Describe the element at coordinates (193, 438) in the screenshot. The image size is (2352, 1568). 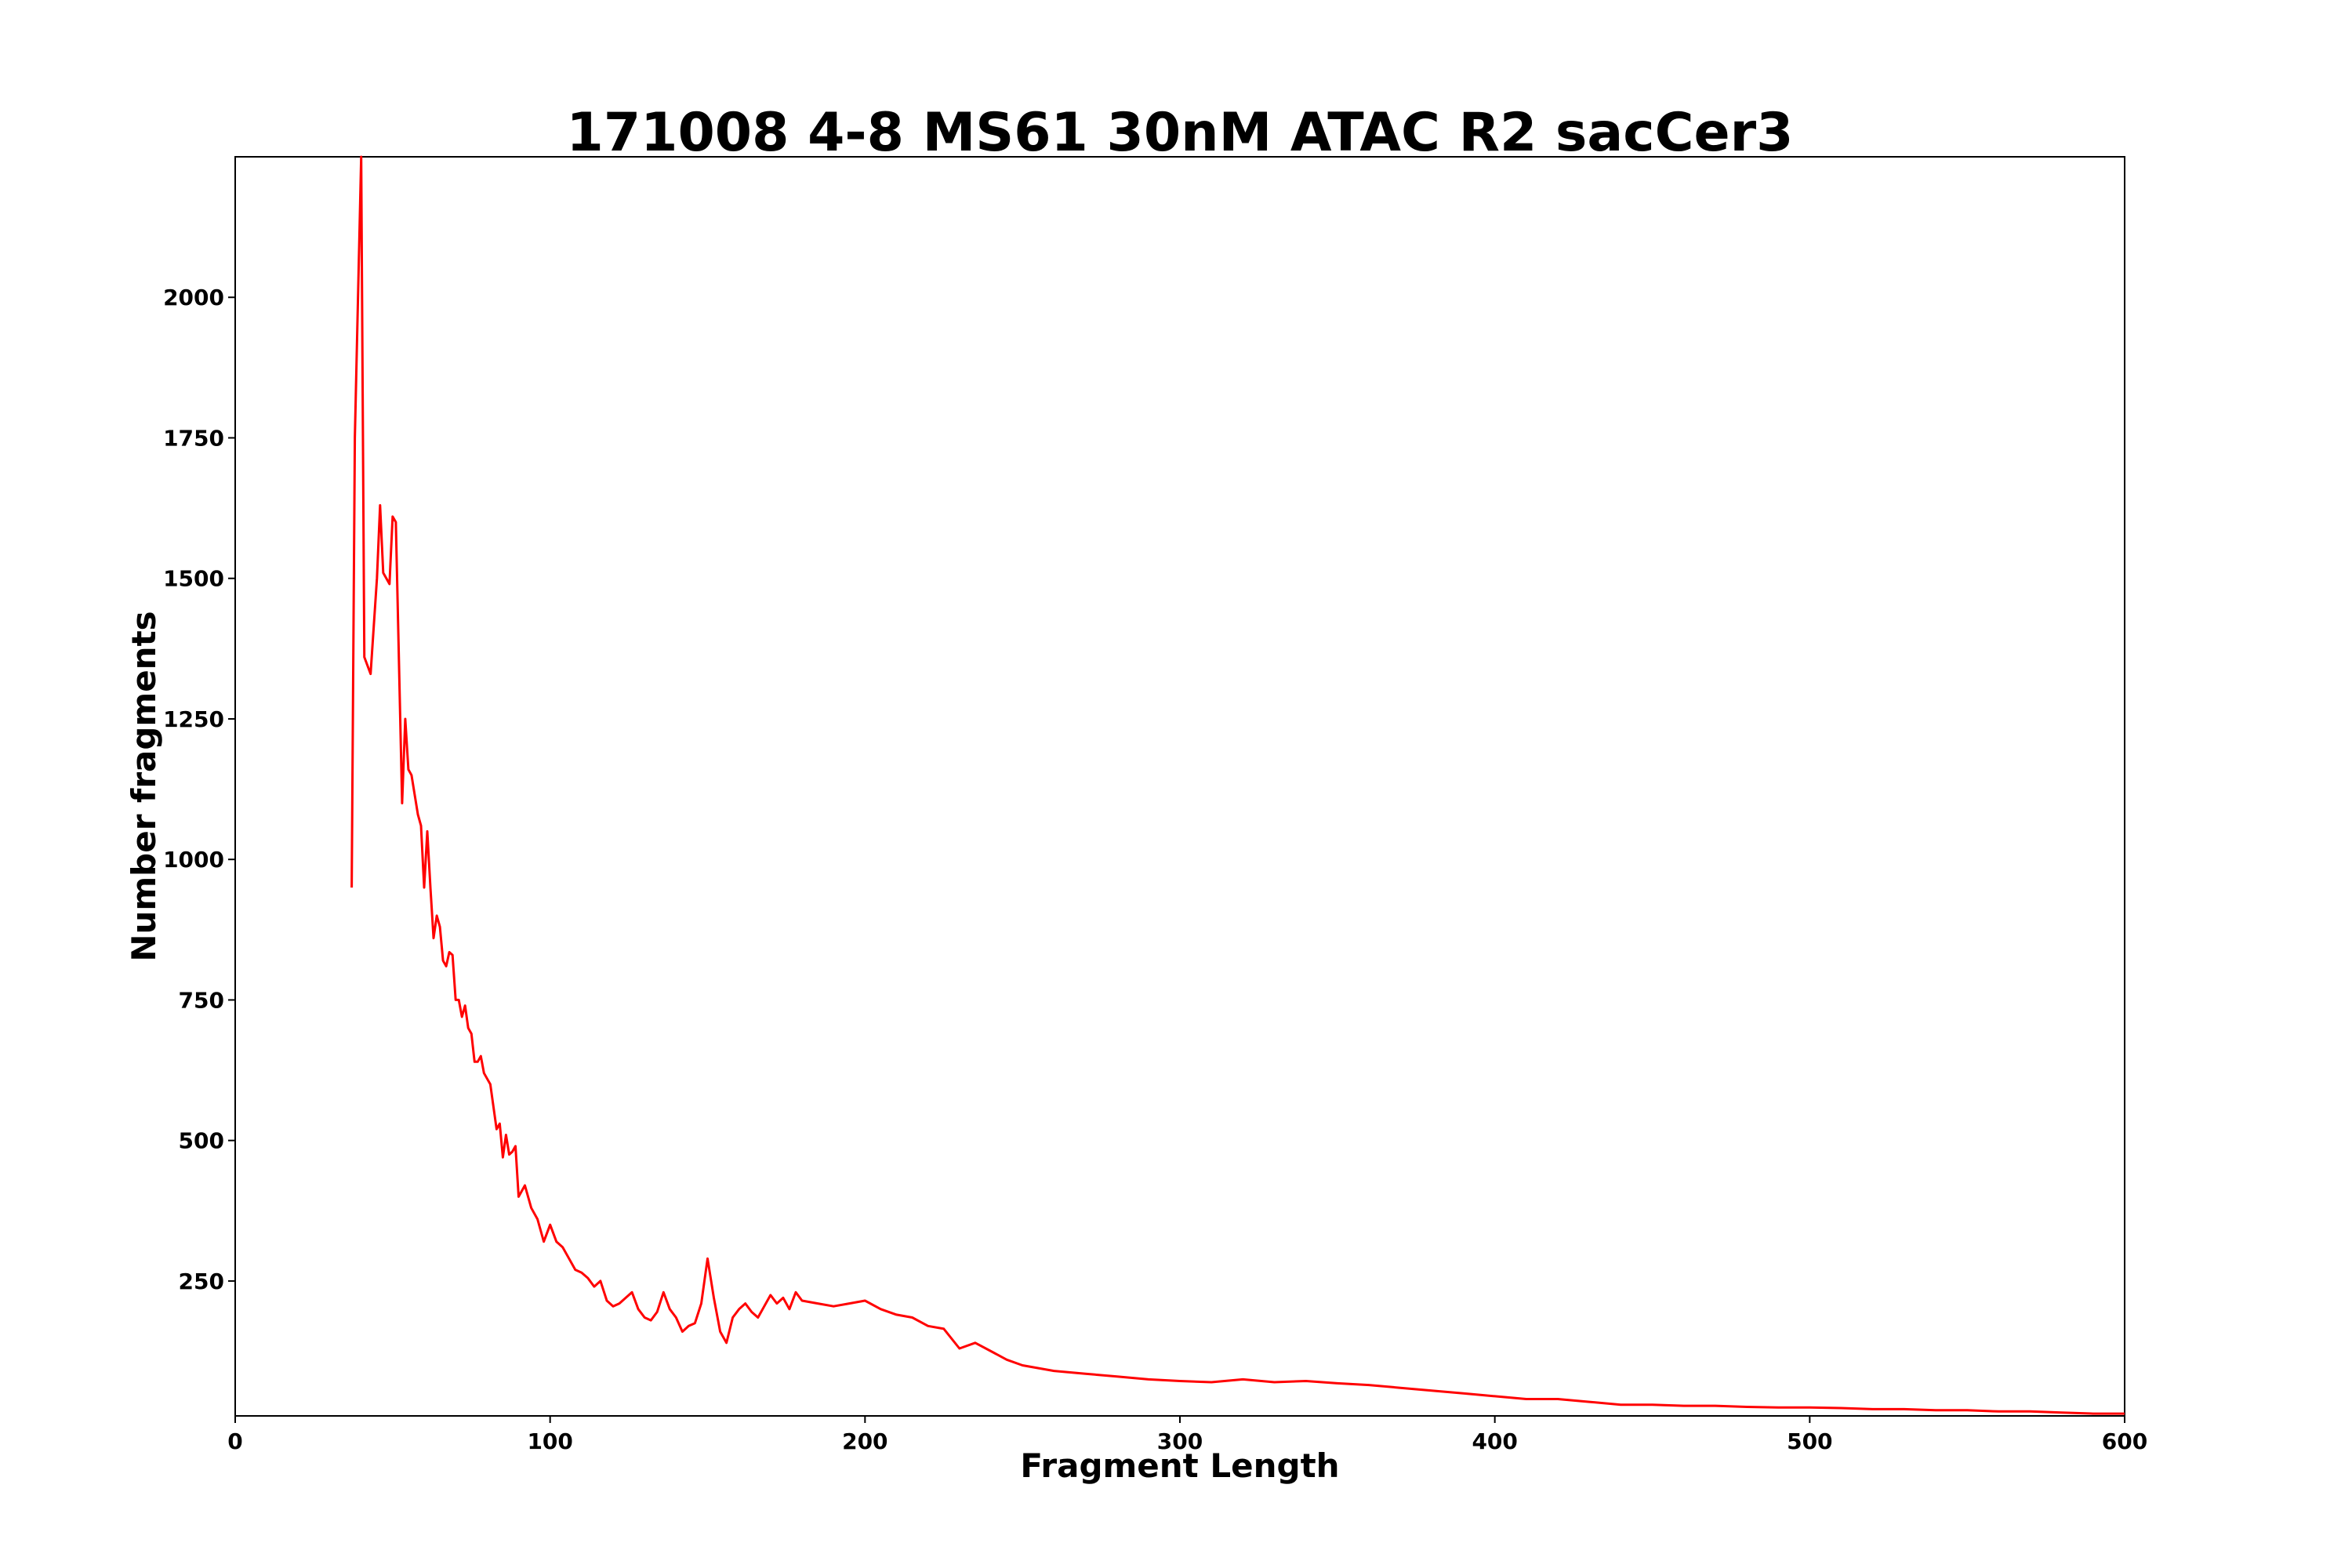
I see `y-tick-label: 1750` at that location.